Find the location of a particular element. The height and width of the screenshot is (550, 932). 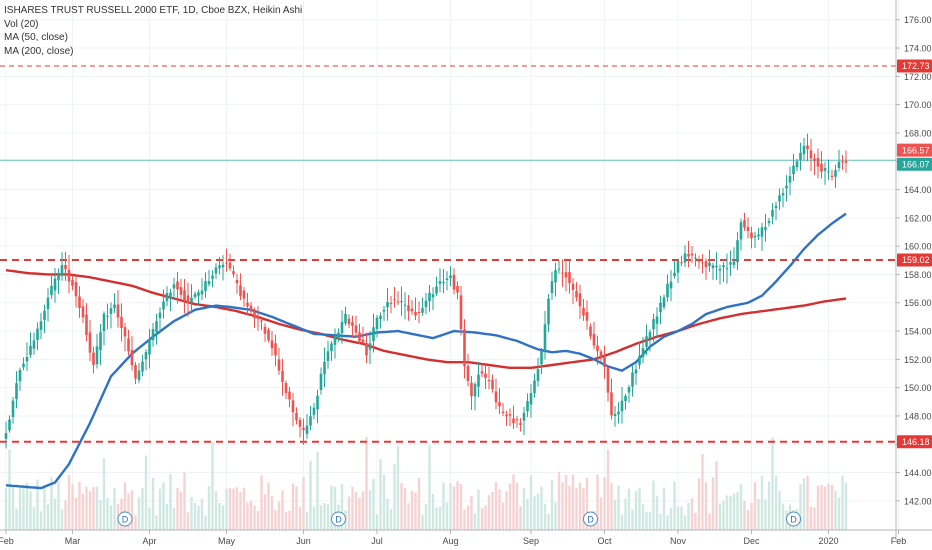

dividend-marker is located at coordinates (590, 519).